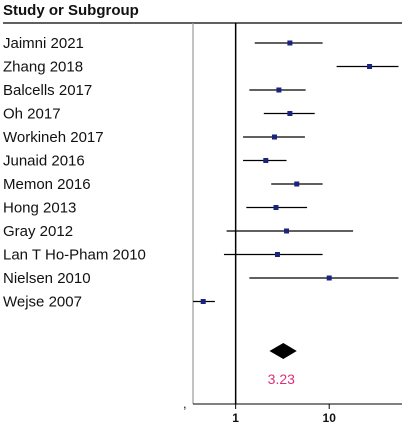  What do you see at coordinates (47, 278) in the screenshot?
I see `study-label: Nielsen 2010` at bounding box center [47, 278].